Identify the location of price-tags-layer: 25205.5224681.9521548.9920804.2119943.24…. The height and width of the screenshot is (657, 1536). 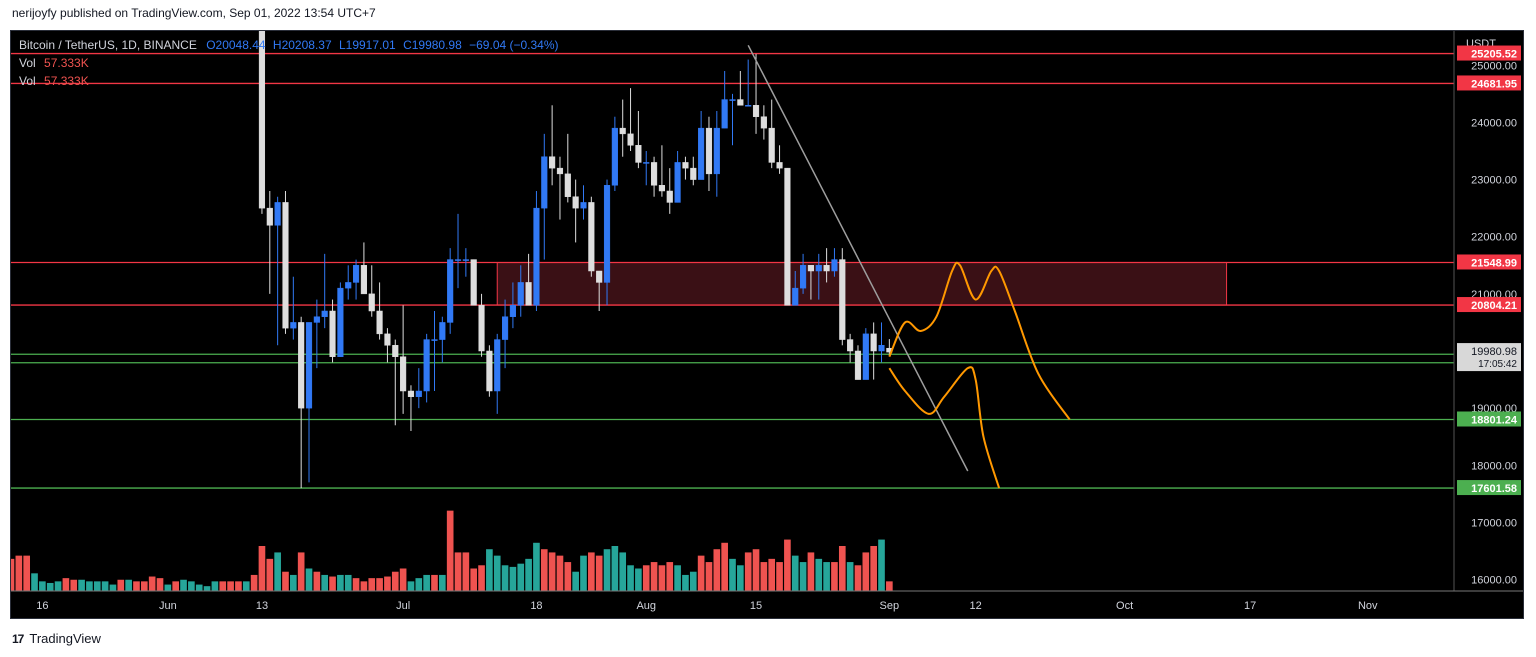
(1489, 270).